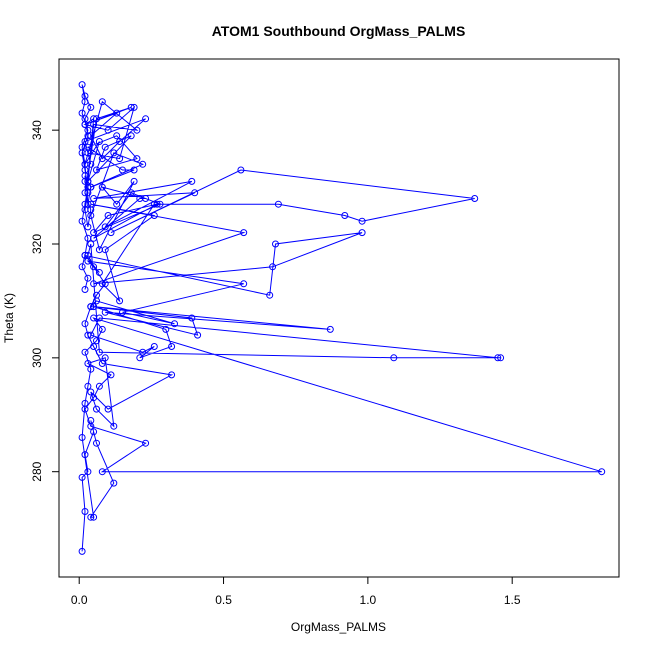  What do you see at coordinates (37, 471) in the screenshot?
I see `y-tick-label: 280` at bounding box center [37, 471].